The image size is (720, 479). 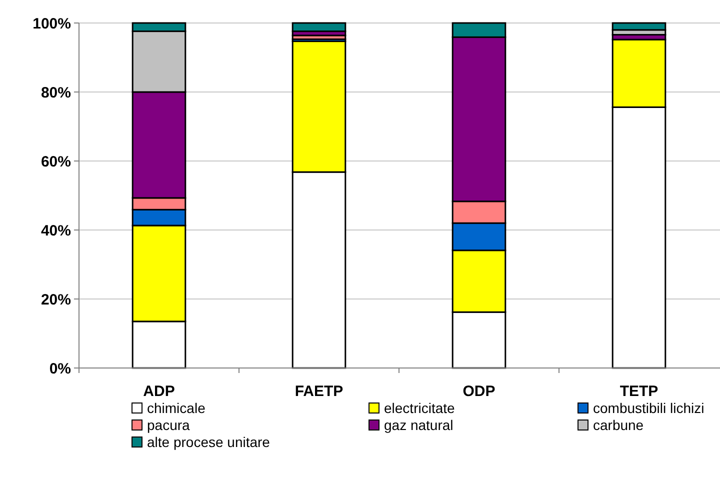 I want to click on y-tick-label: 60%, so click(x=55, y=161).